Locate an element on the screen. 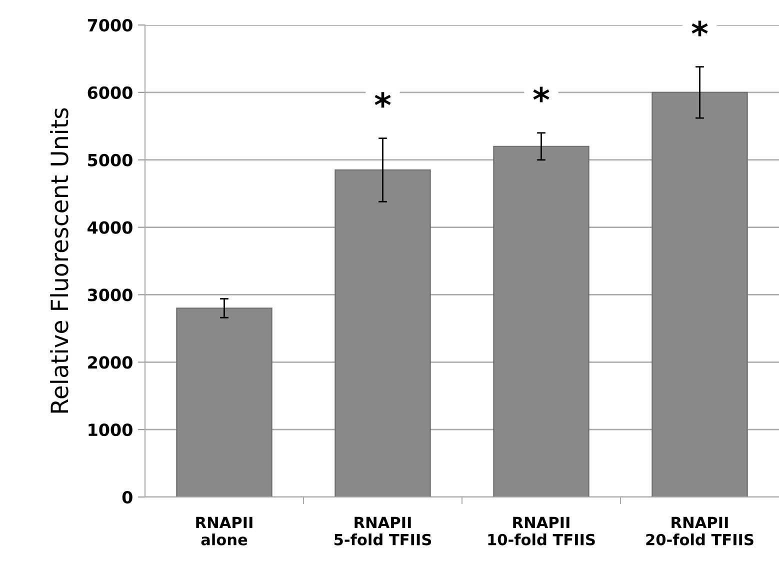 This screenshot has height=571, width=779. y-tick-label: 1000 is located at coordinates (110, 430).